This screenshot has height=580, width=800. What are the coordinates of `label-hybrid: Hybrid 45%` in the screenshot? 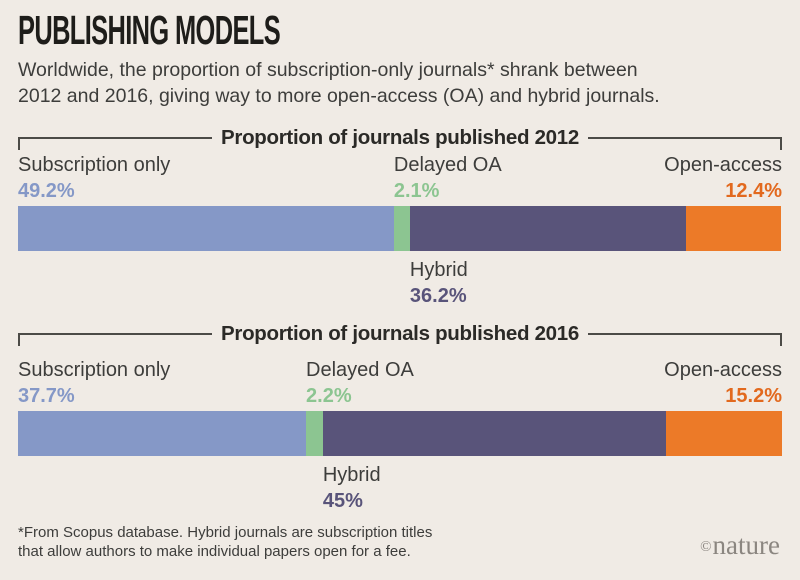 It's located at (352, 488).